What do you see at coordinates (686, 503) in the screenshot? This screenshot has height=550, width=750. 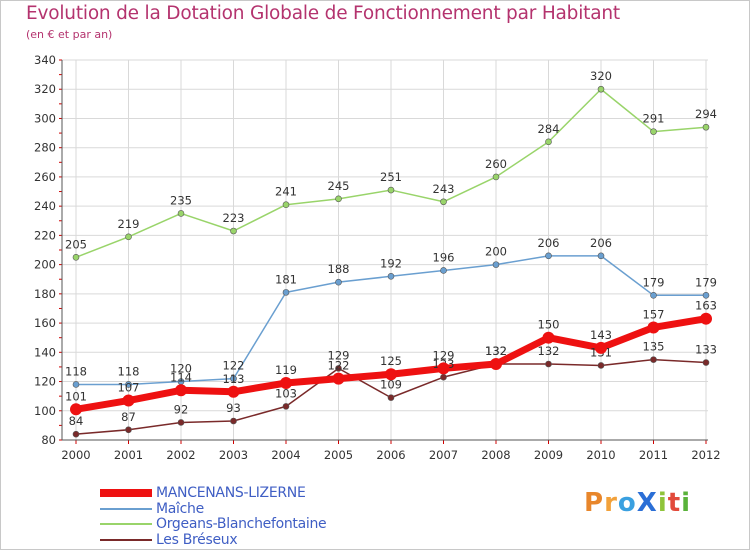 I see `logo-letter: i` at bounding box center [686, 503].